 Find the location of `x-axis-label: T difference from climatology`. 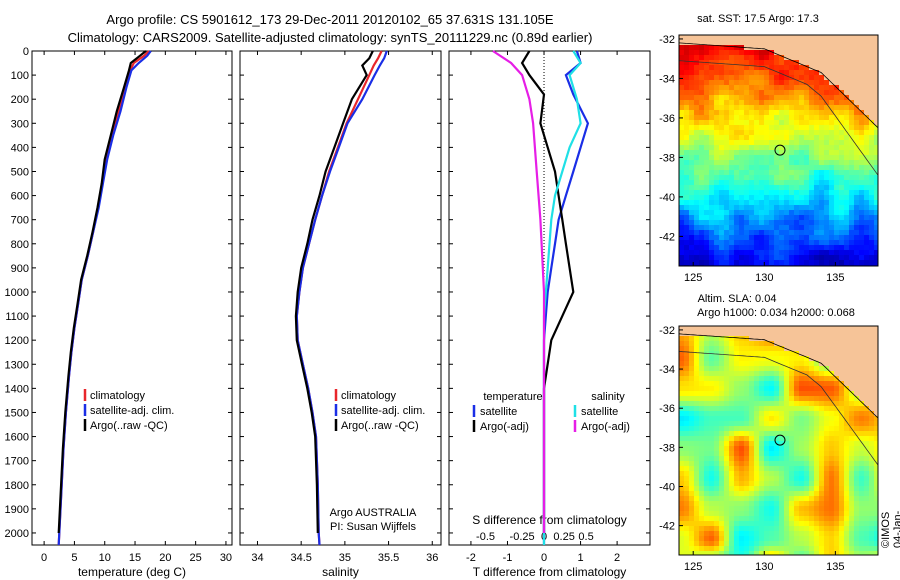

x-axis-label: T difference from climatology is located at coordinates (550, 572).